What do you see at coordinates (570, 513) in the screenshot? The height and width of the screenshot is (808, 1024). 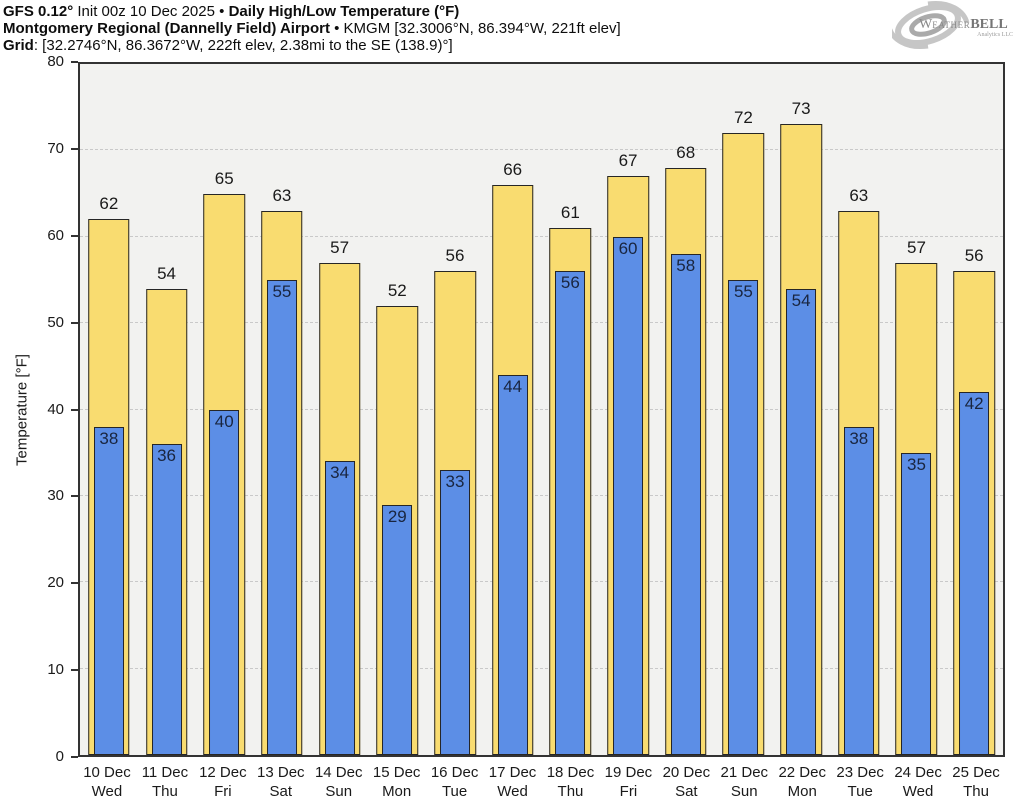 I see `low-bar: 56` at bounding box center [570, 513].